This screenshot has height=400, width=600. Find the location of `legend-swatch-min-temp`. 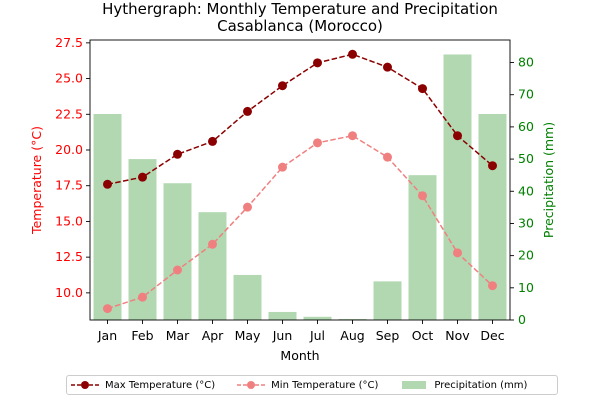

legend-swatch-min-temp is located at coordinates (251, 385).